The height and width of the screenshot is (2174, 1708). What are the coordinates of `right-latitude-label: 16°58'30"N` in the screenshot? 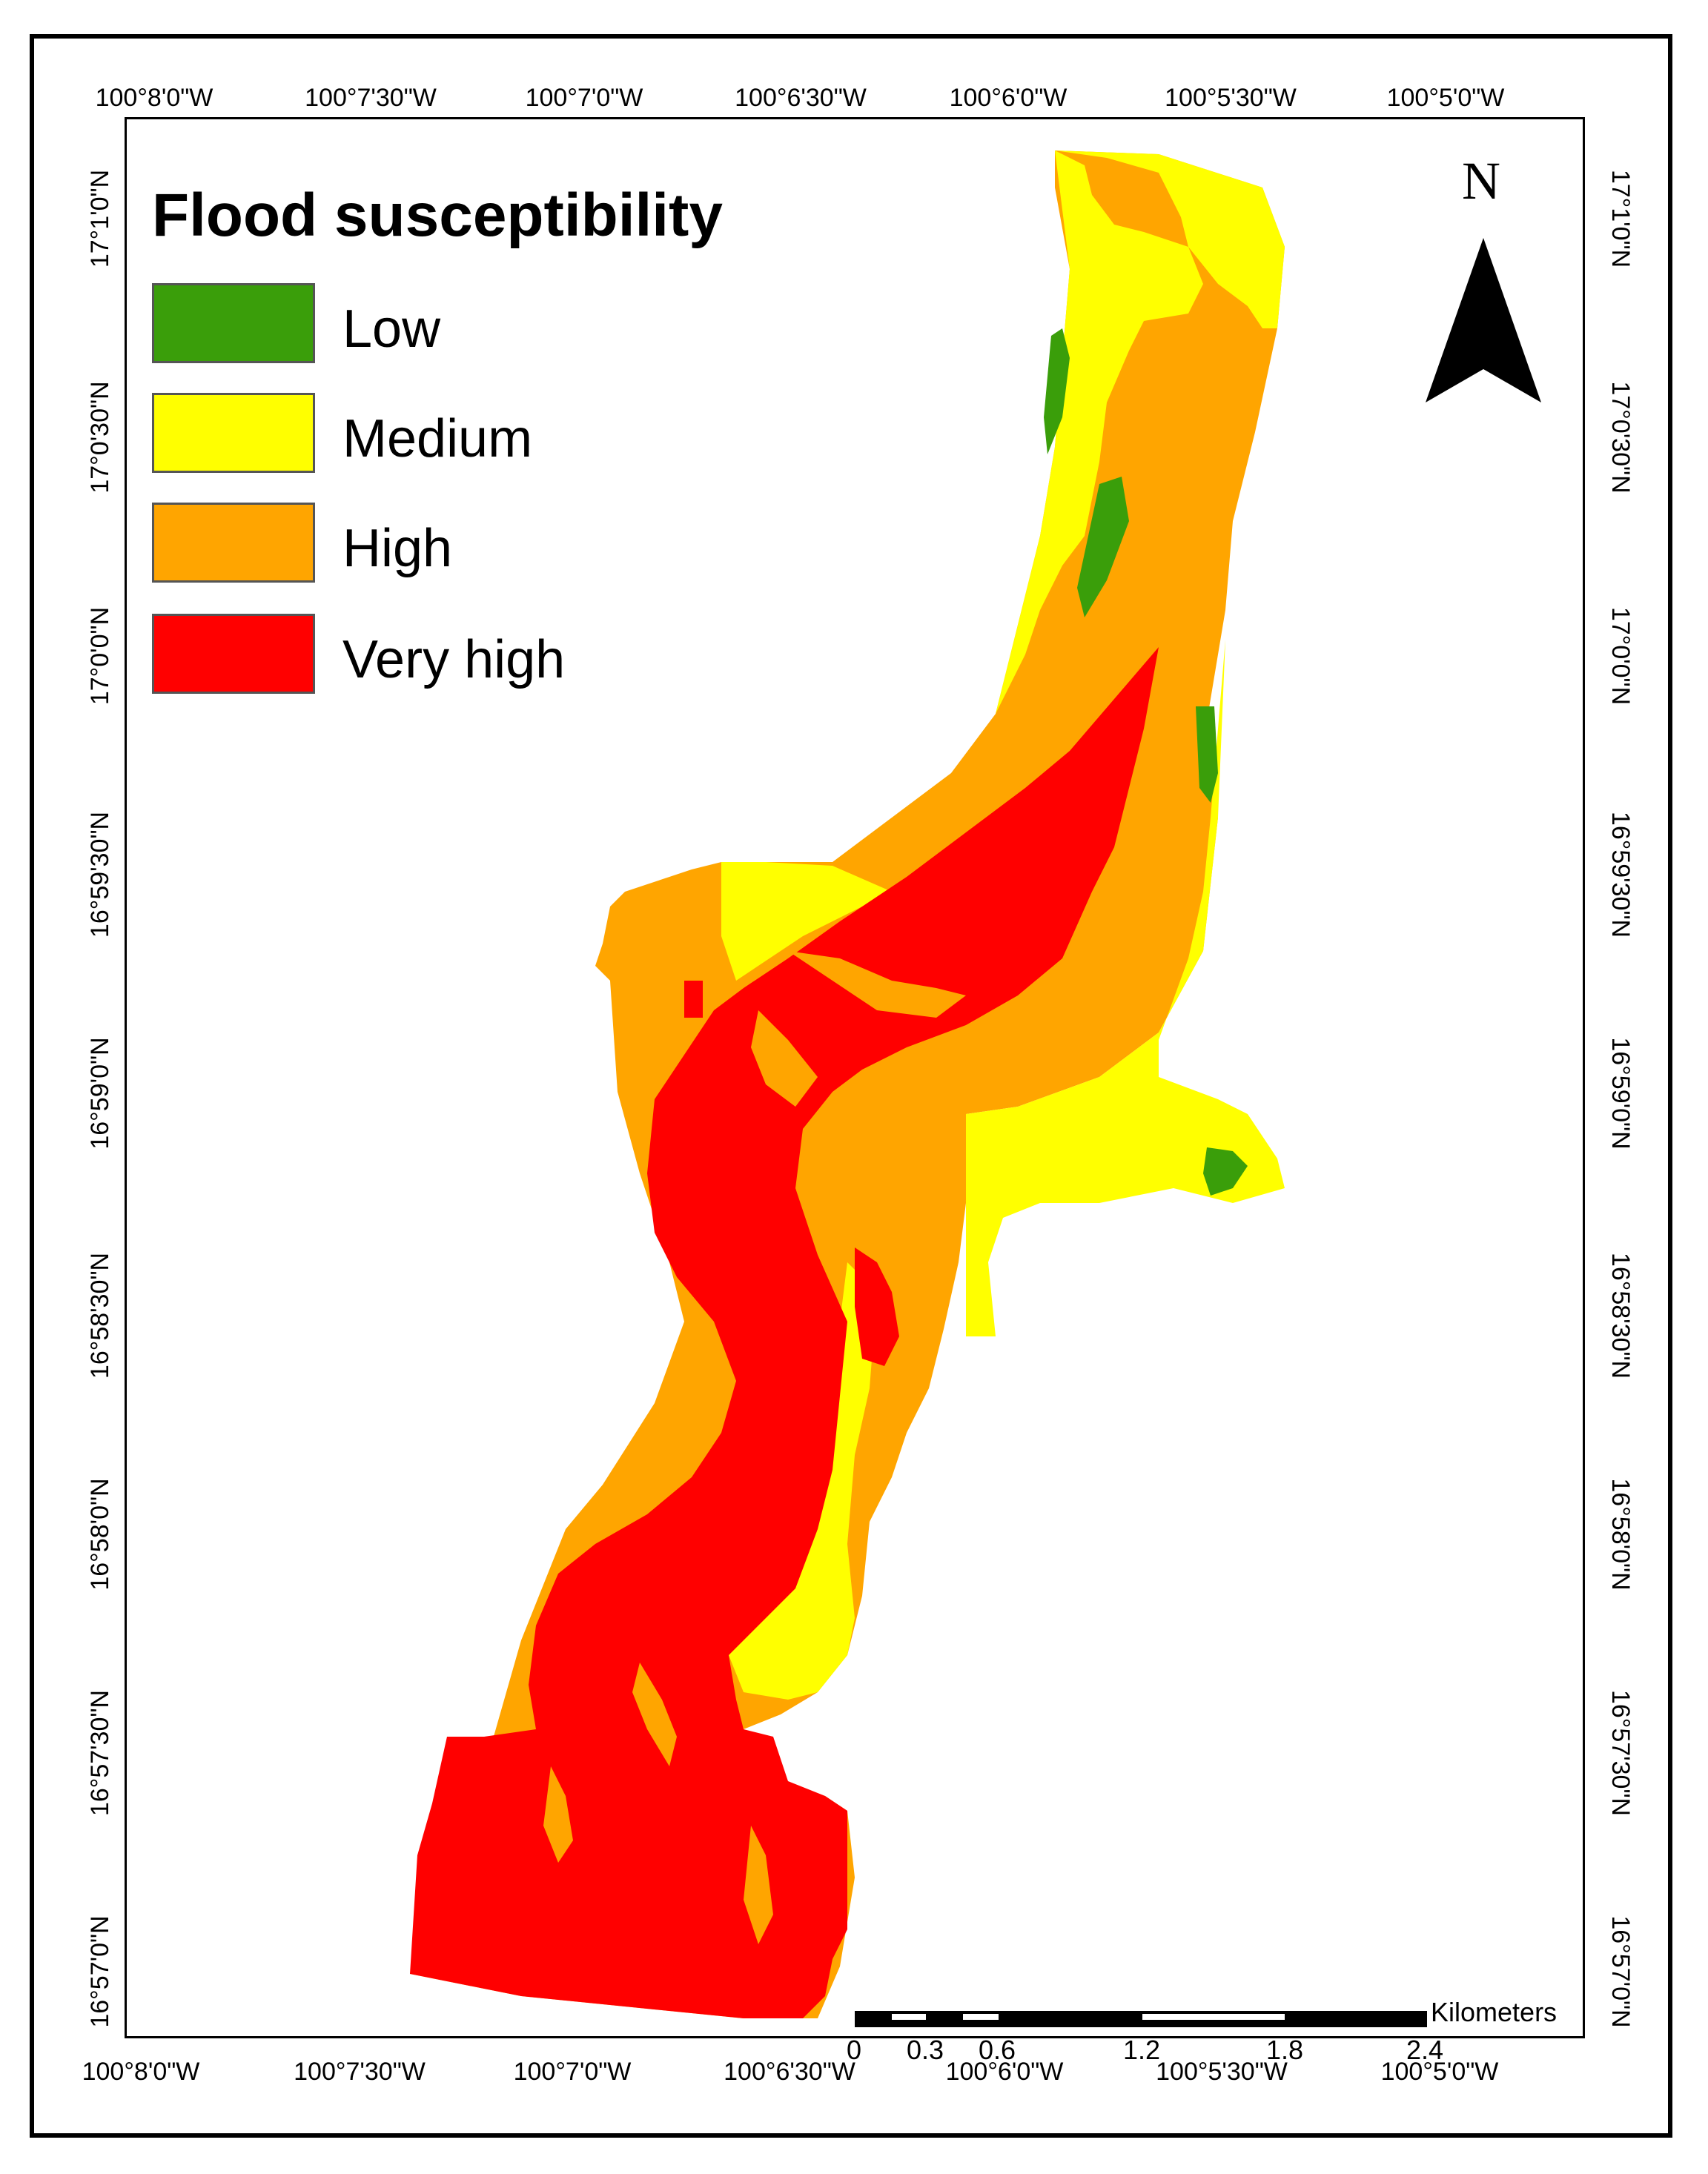 It's located at (1620, 1315).